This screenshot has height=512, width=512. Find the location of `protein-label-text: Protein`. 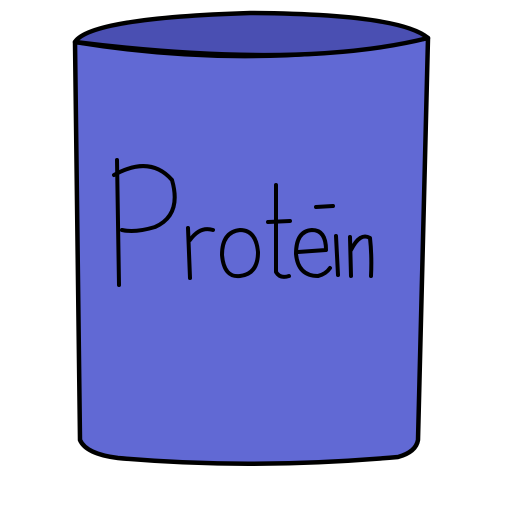

protein-label-text: Protein is located at coordinates (239, 239).